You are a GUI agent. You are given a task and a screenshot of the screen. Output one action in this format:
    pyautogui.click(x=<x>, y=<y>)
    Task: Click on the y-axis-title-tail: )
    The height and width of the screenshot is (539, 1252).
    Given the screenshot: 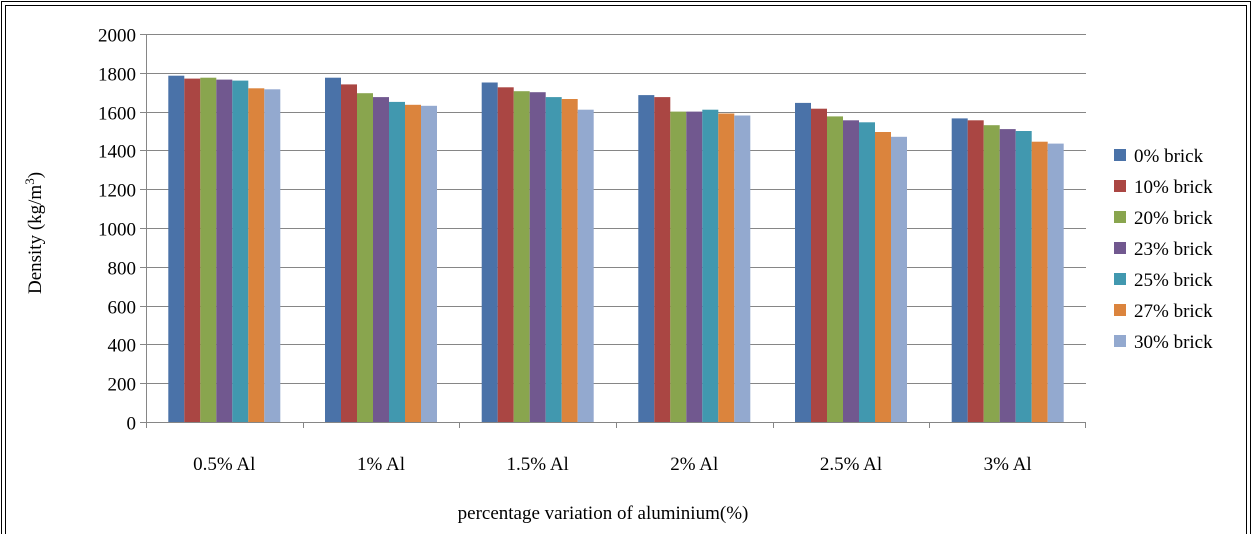 What is the action you would take?
    pyautogui.click(x=35, y=175)
    